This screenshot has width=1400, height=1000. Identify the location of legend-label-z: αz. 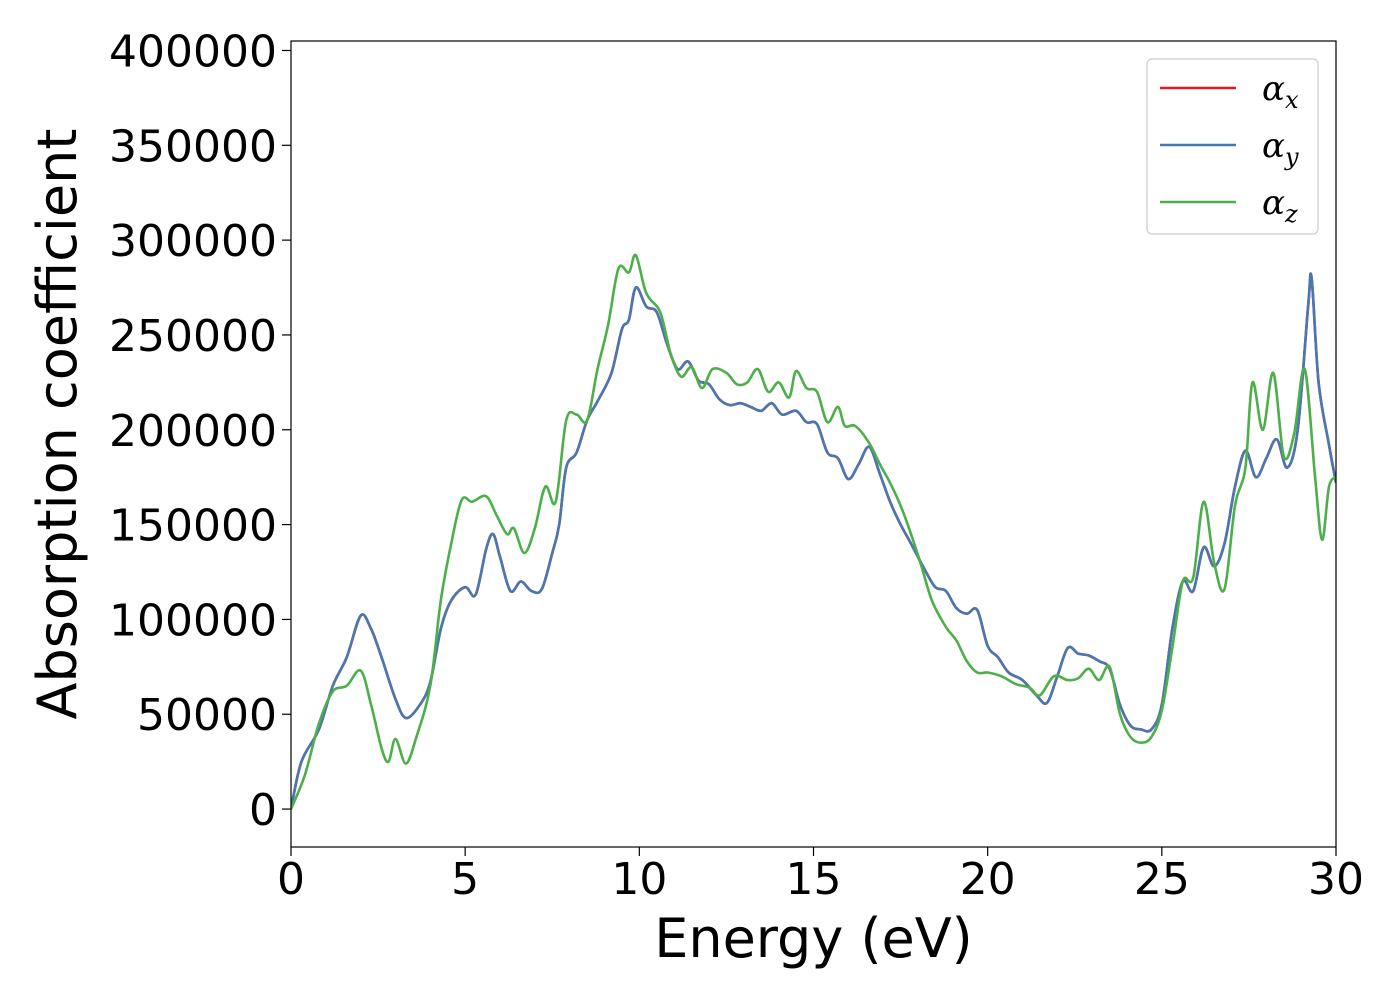
(1280, 205).